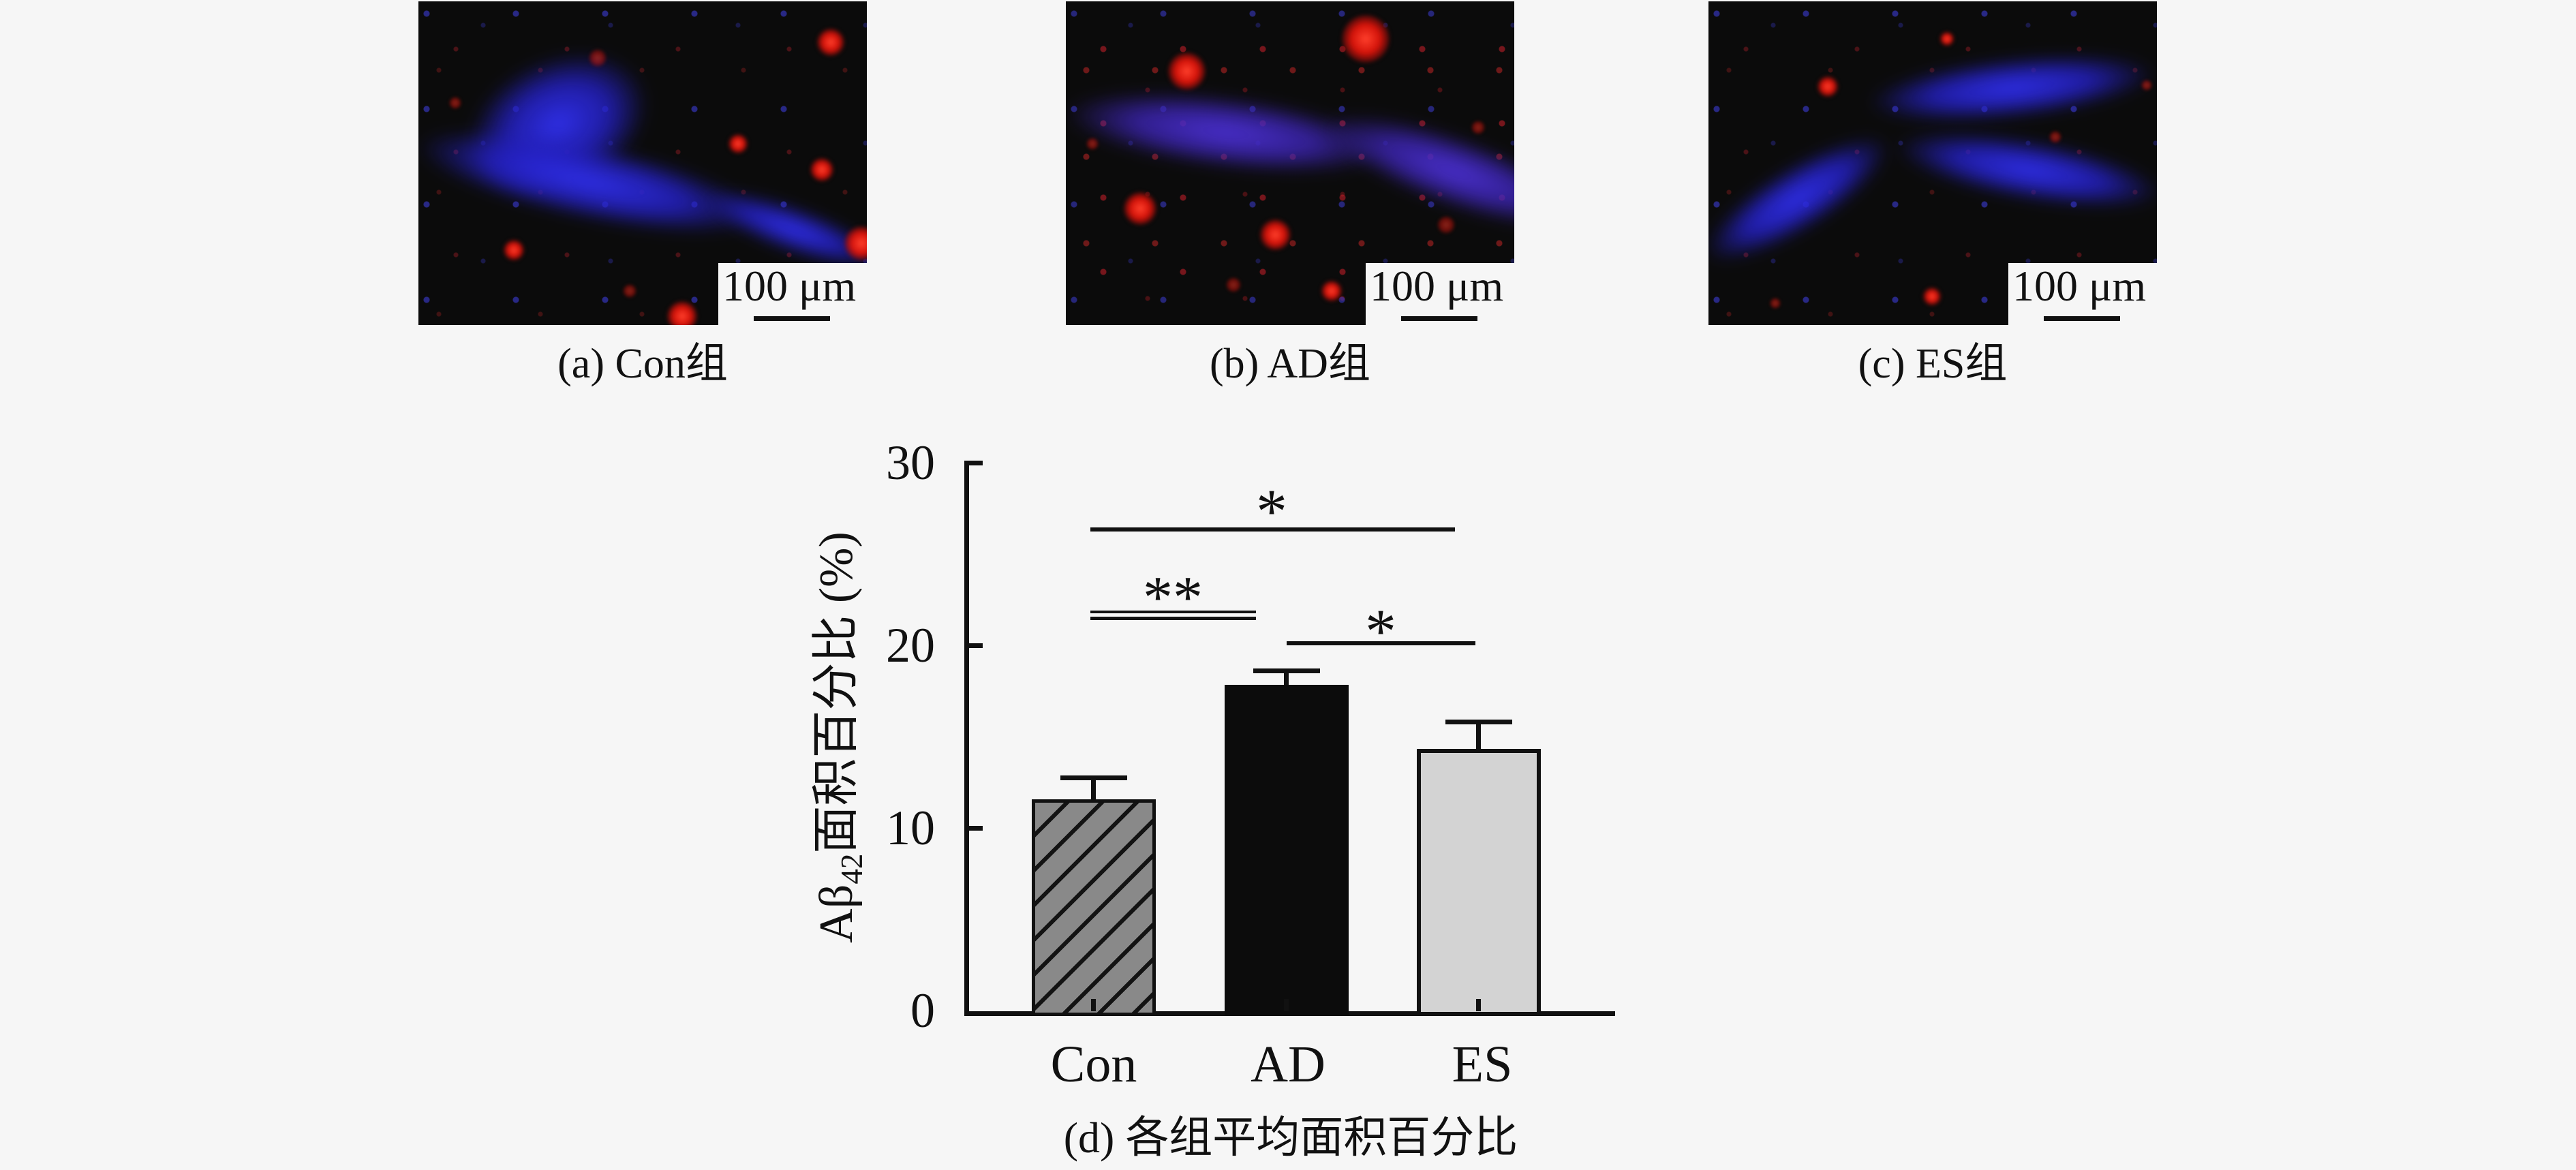 Image resolution: width=2576 pixels, height=1170 pixels. Describe the element at coordinates (642, 163) in the screenshot. I see `micrograph-con: 100 μm` at that location.